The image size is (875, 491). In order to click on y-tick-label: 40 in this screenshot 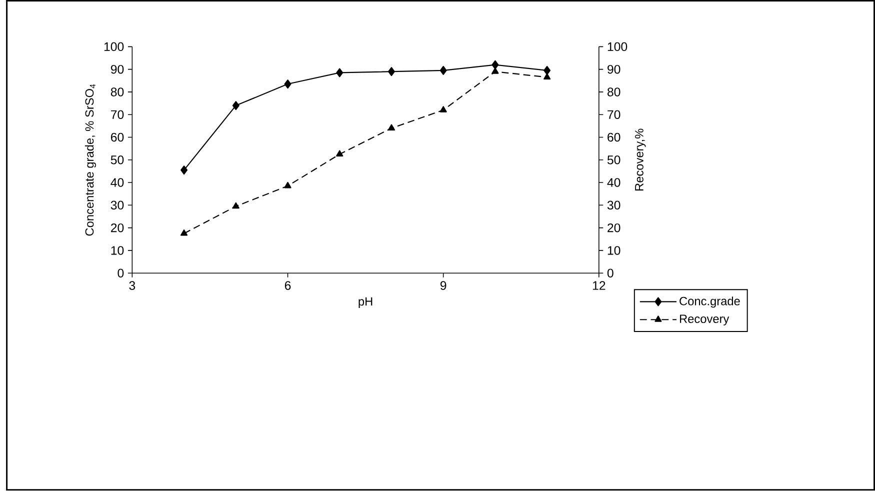, I will do `click(117, 183)`.